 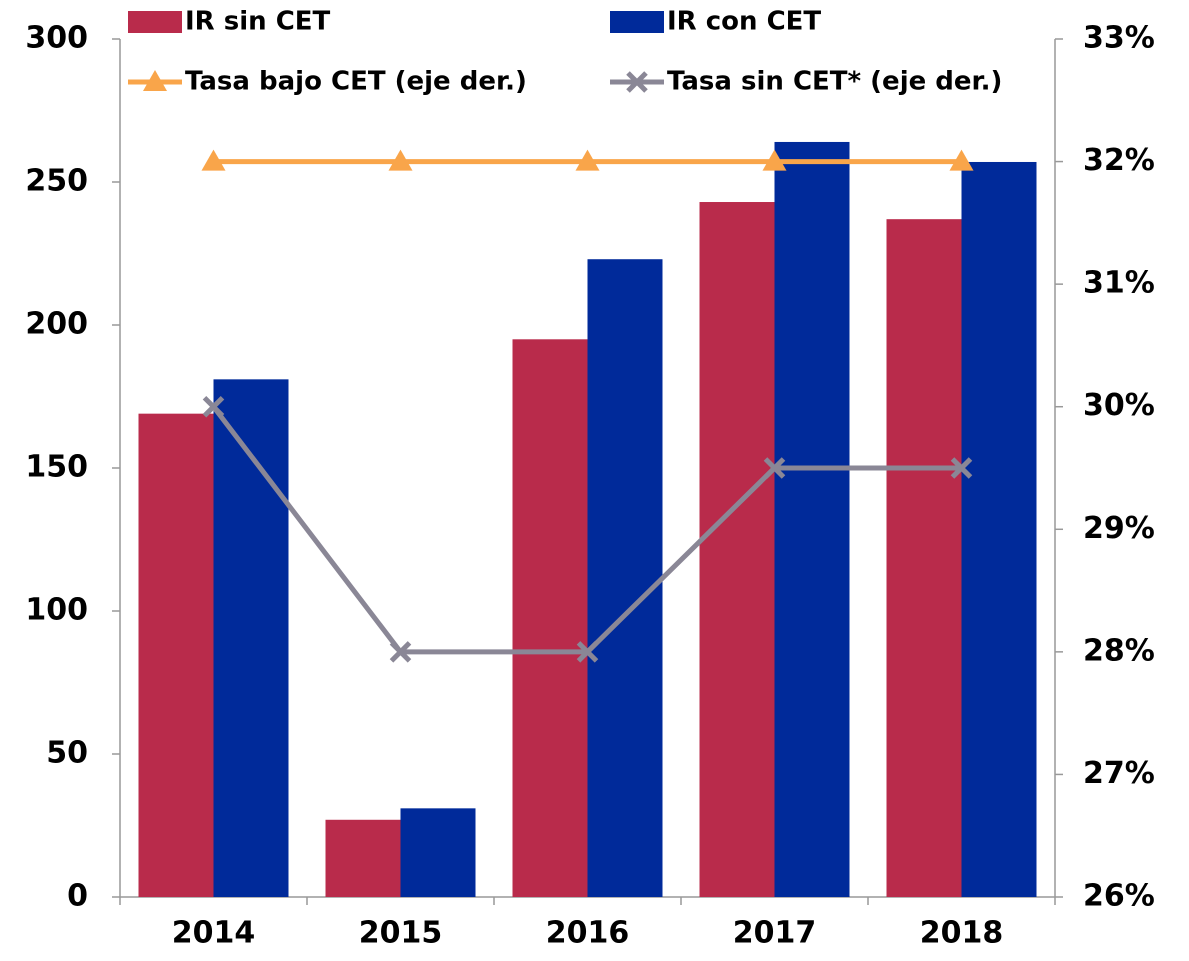 I want to click on y-tick-label: 250, so click(x=56, y=181).